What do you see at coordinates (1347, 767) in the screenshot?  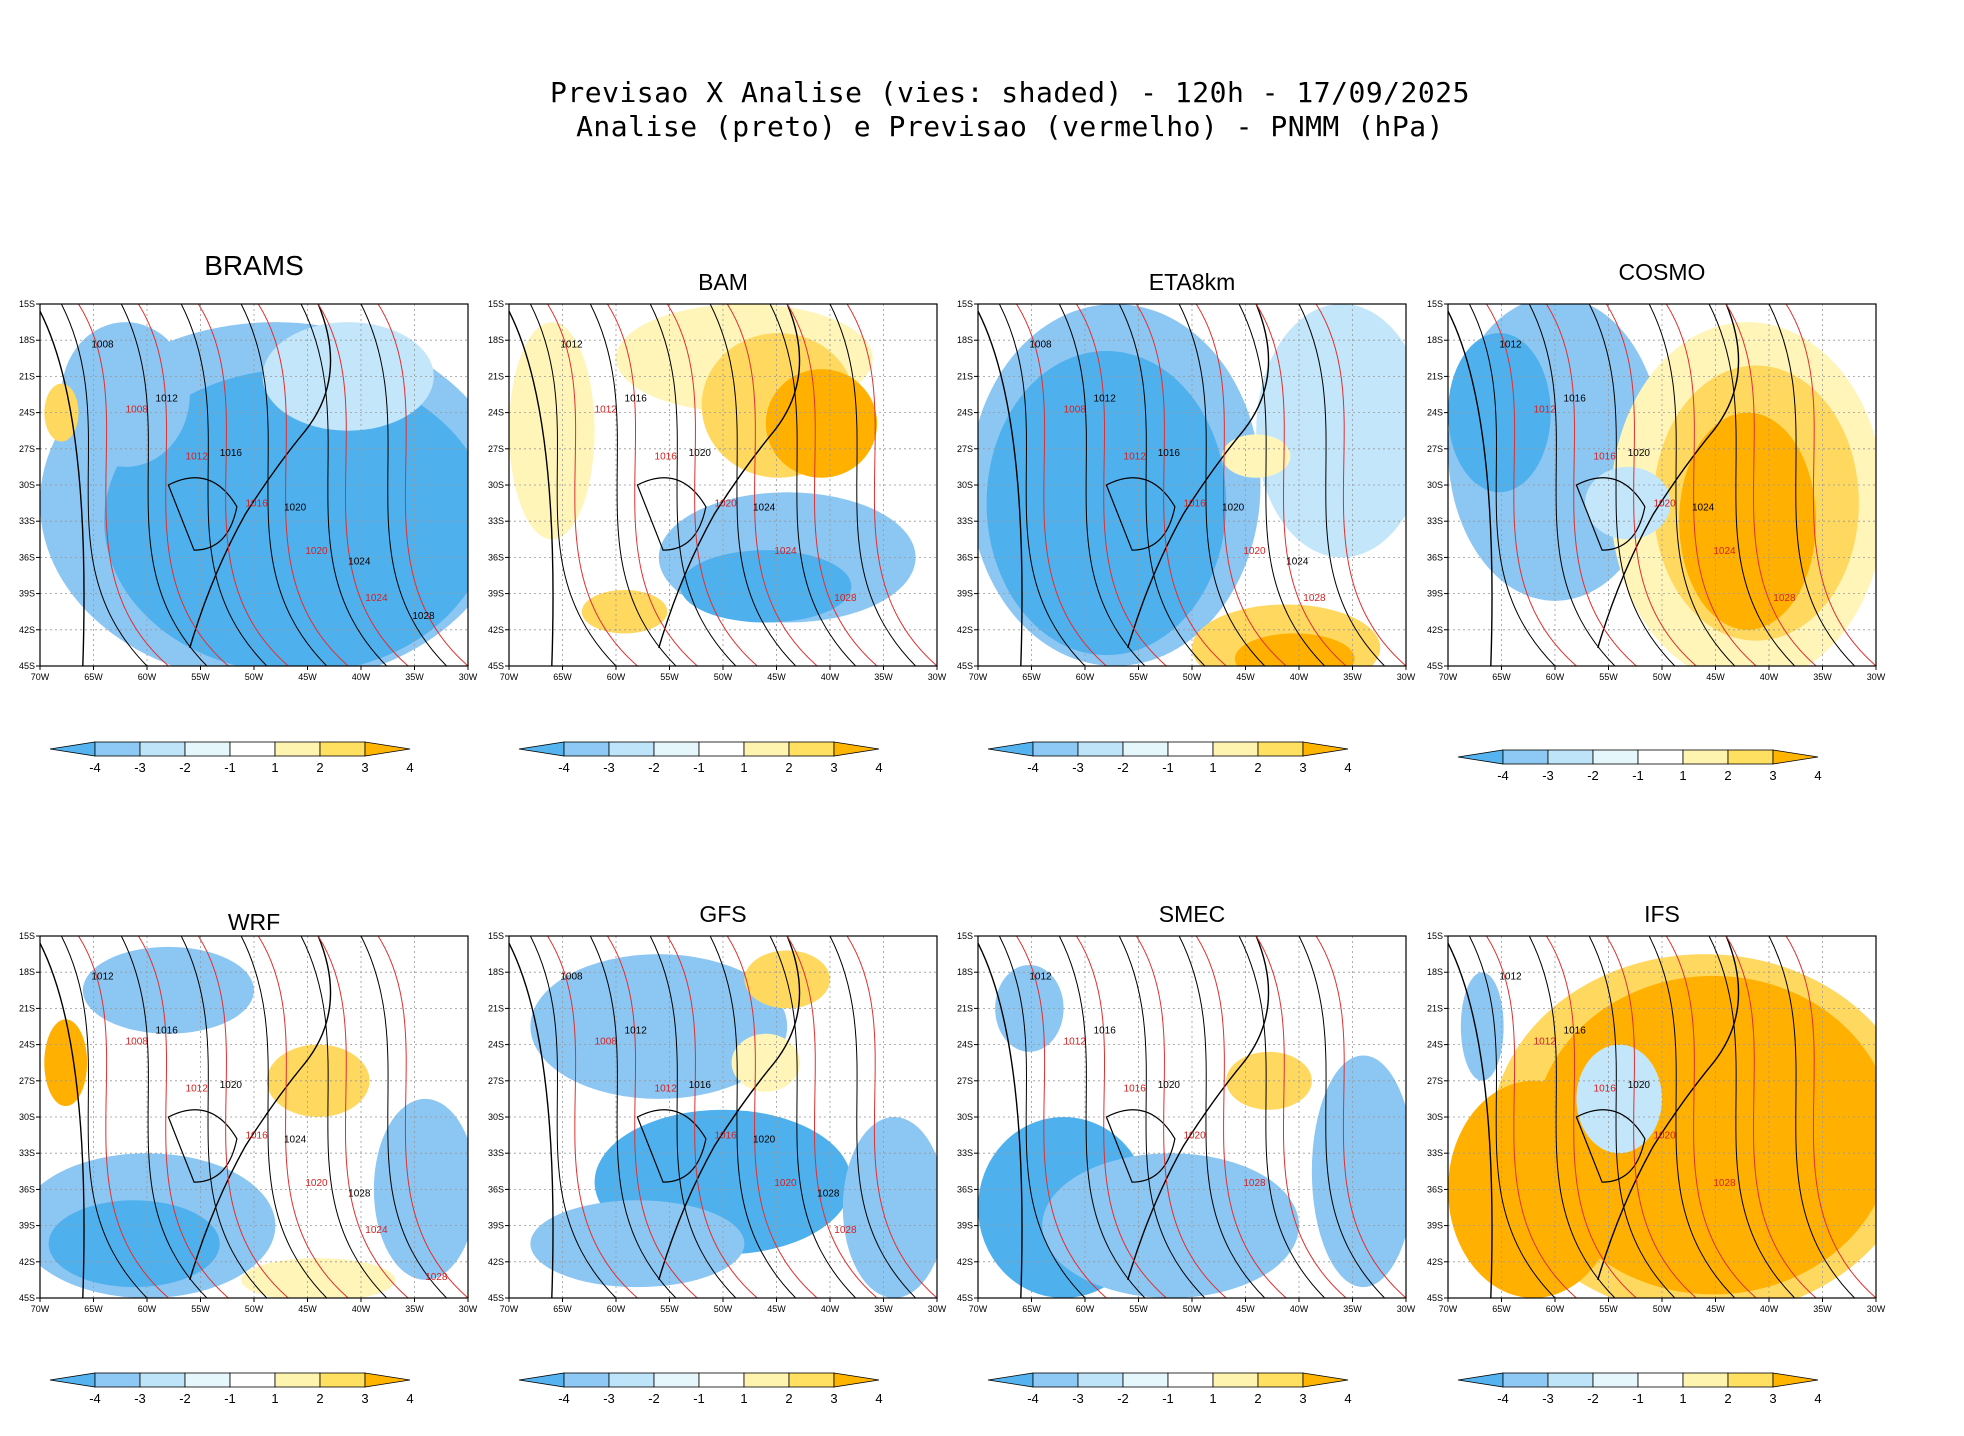 I see `colorbar-label: 4` at bounding box center [1347, 767].